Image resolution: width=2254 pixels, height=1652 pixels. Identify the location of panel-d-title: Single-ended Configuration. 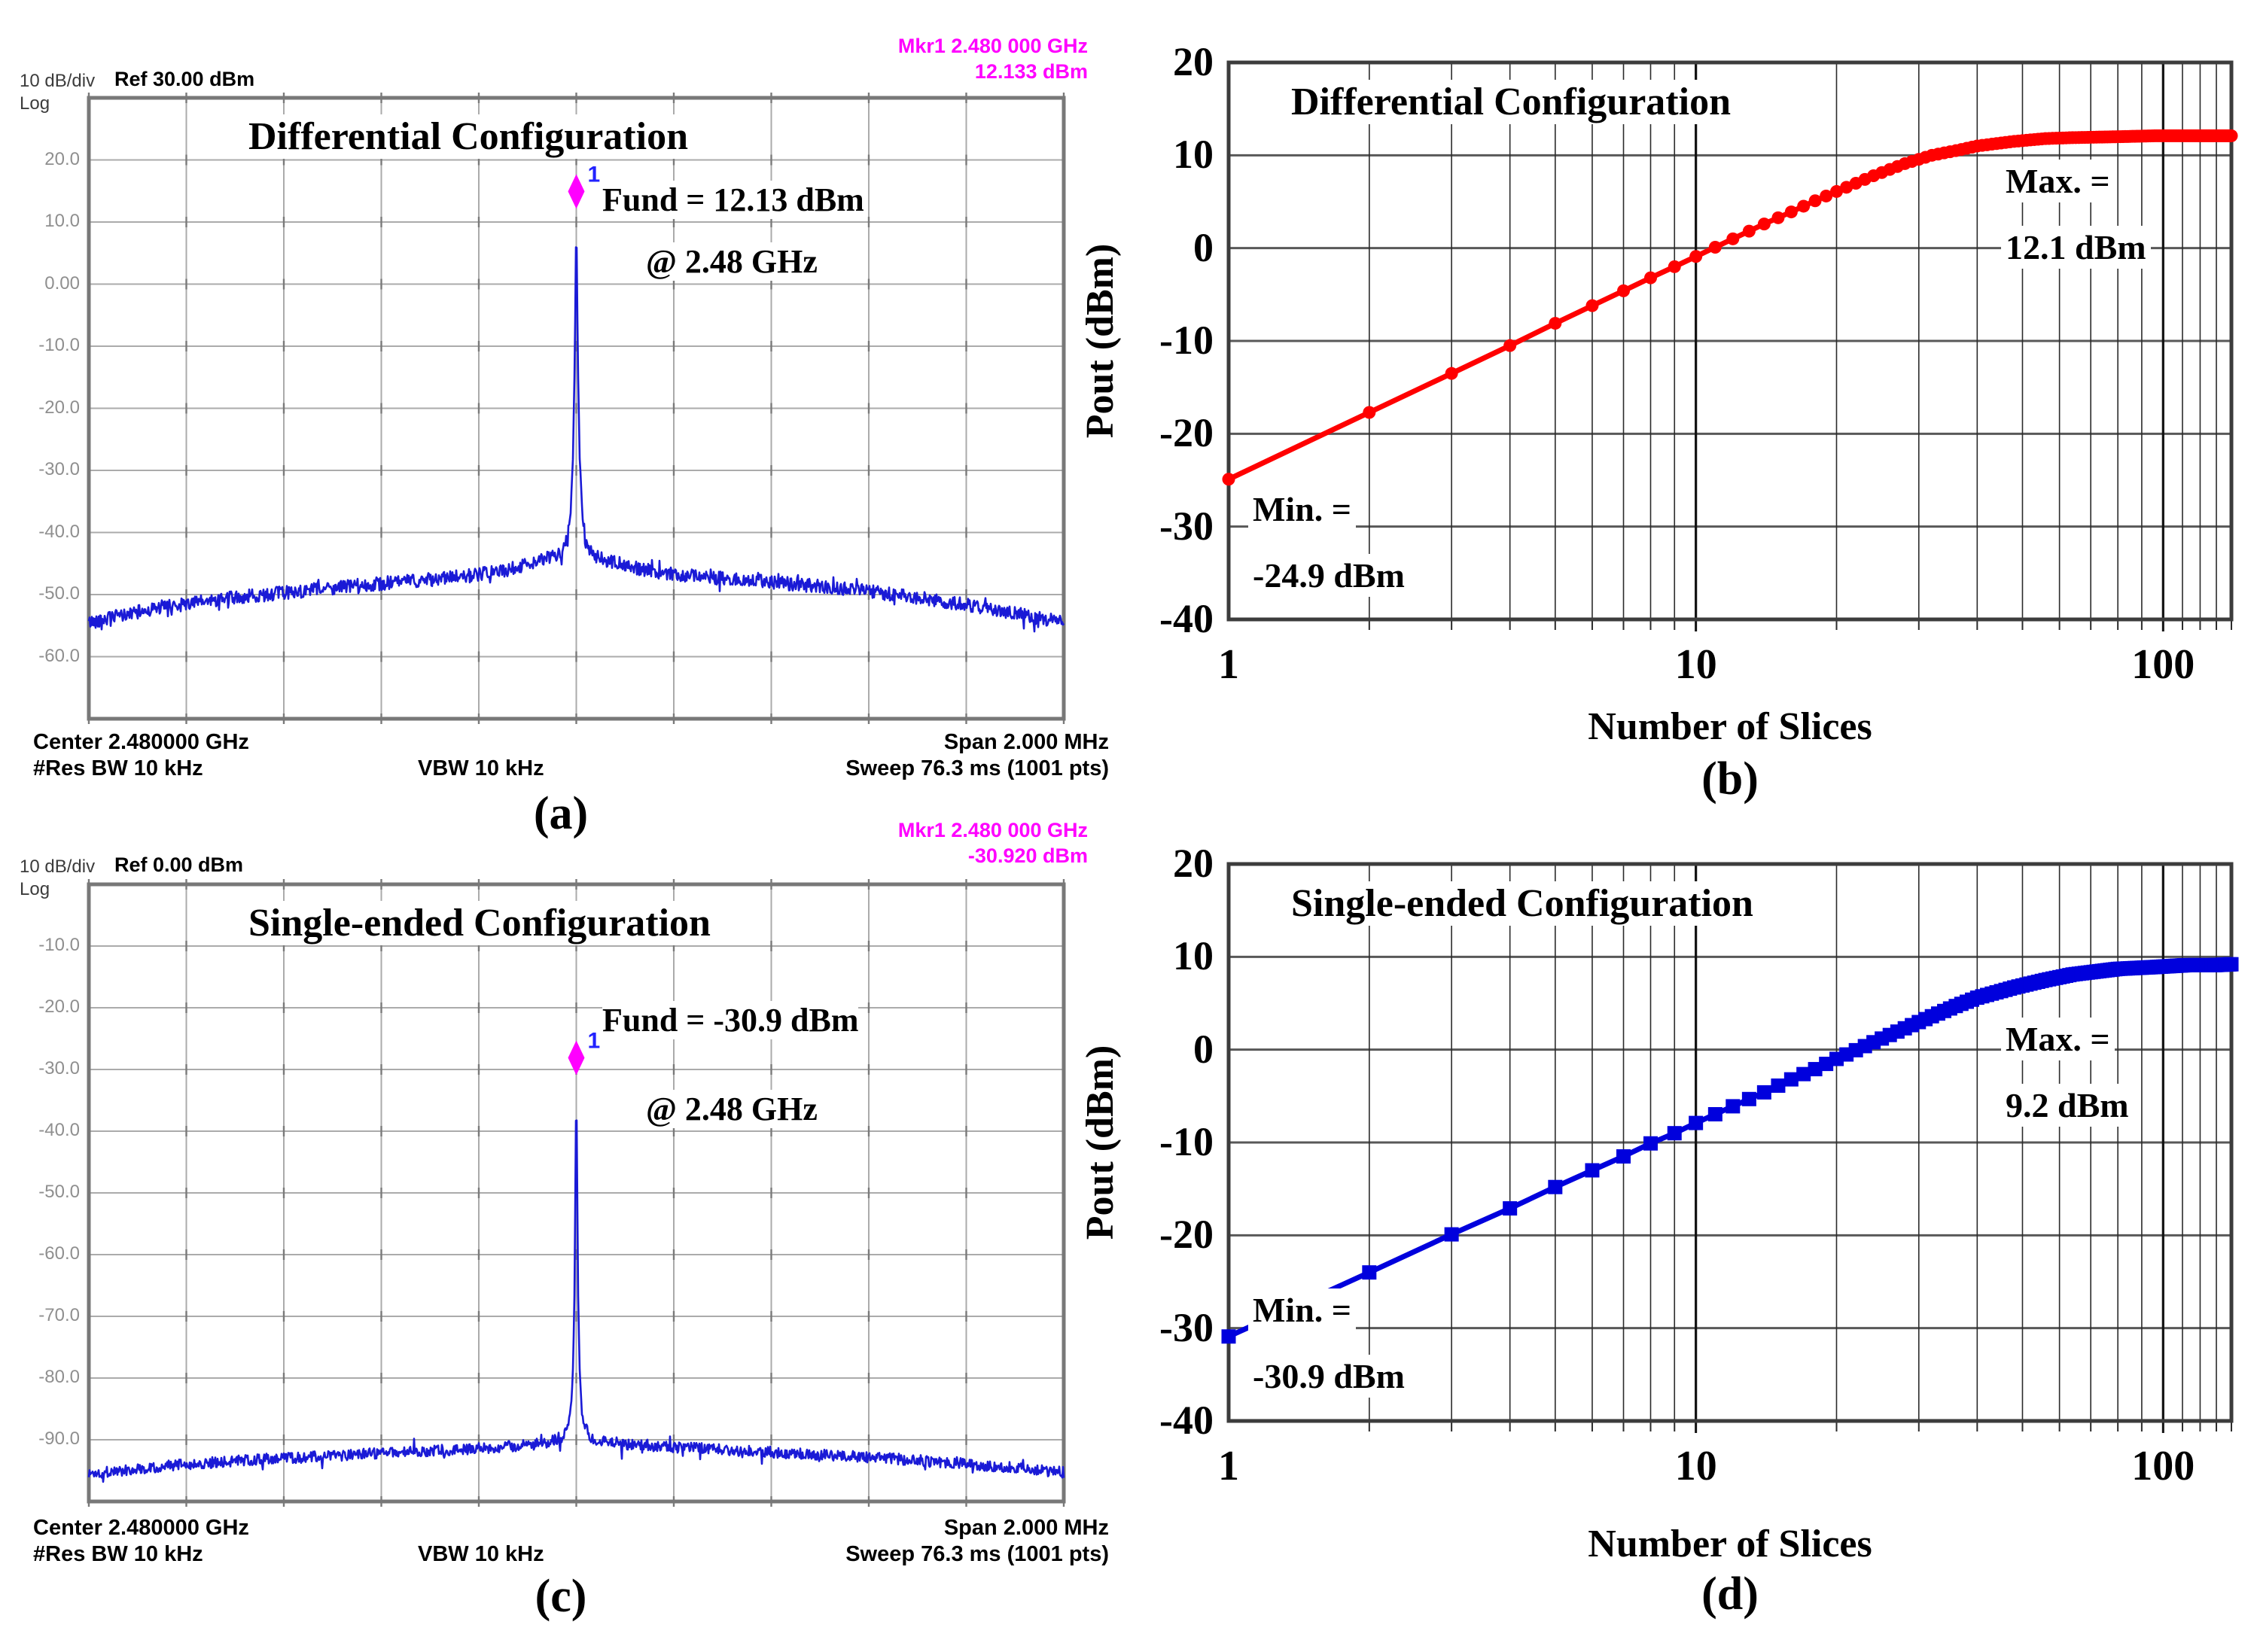
(1523, 903).